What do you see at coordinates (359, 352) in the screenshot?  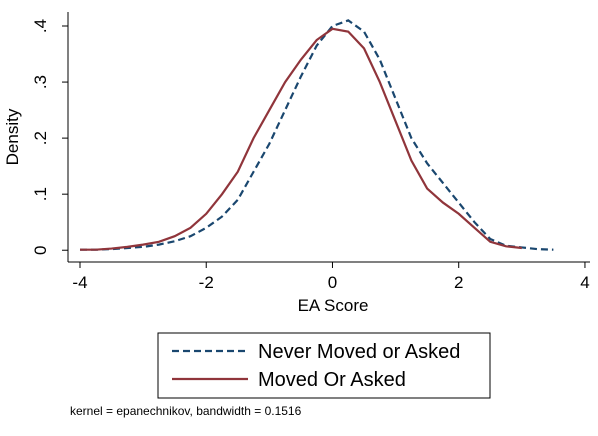 I see `legend-label: Never Moved or Asked` at bounding box center [359, 352].